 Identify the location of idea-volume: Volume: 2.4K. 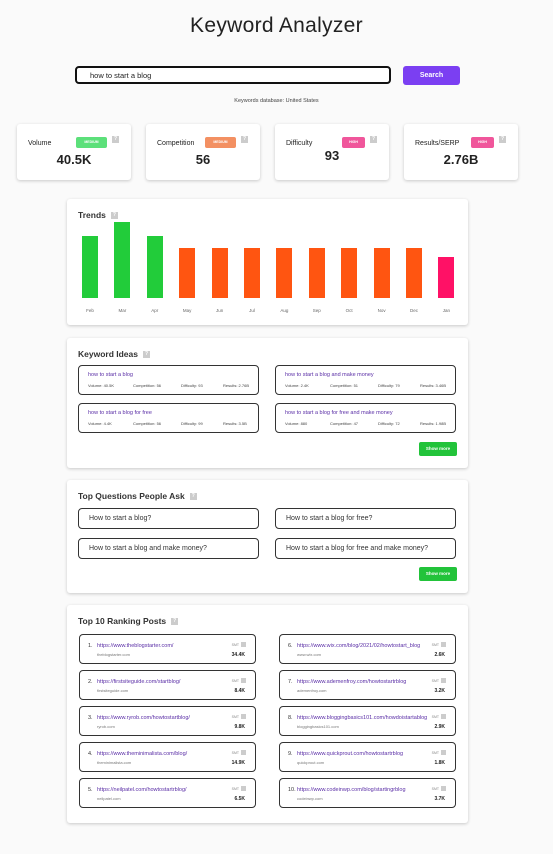
(297, 385).